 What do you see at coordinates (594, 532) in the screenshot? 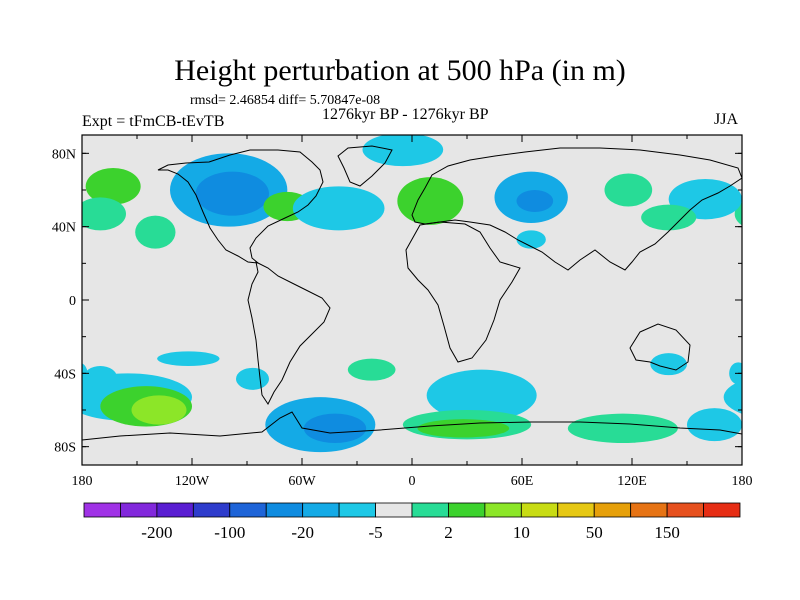
I see `colorbar-label: 50` at bounding box center [594, 532].